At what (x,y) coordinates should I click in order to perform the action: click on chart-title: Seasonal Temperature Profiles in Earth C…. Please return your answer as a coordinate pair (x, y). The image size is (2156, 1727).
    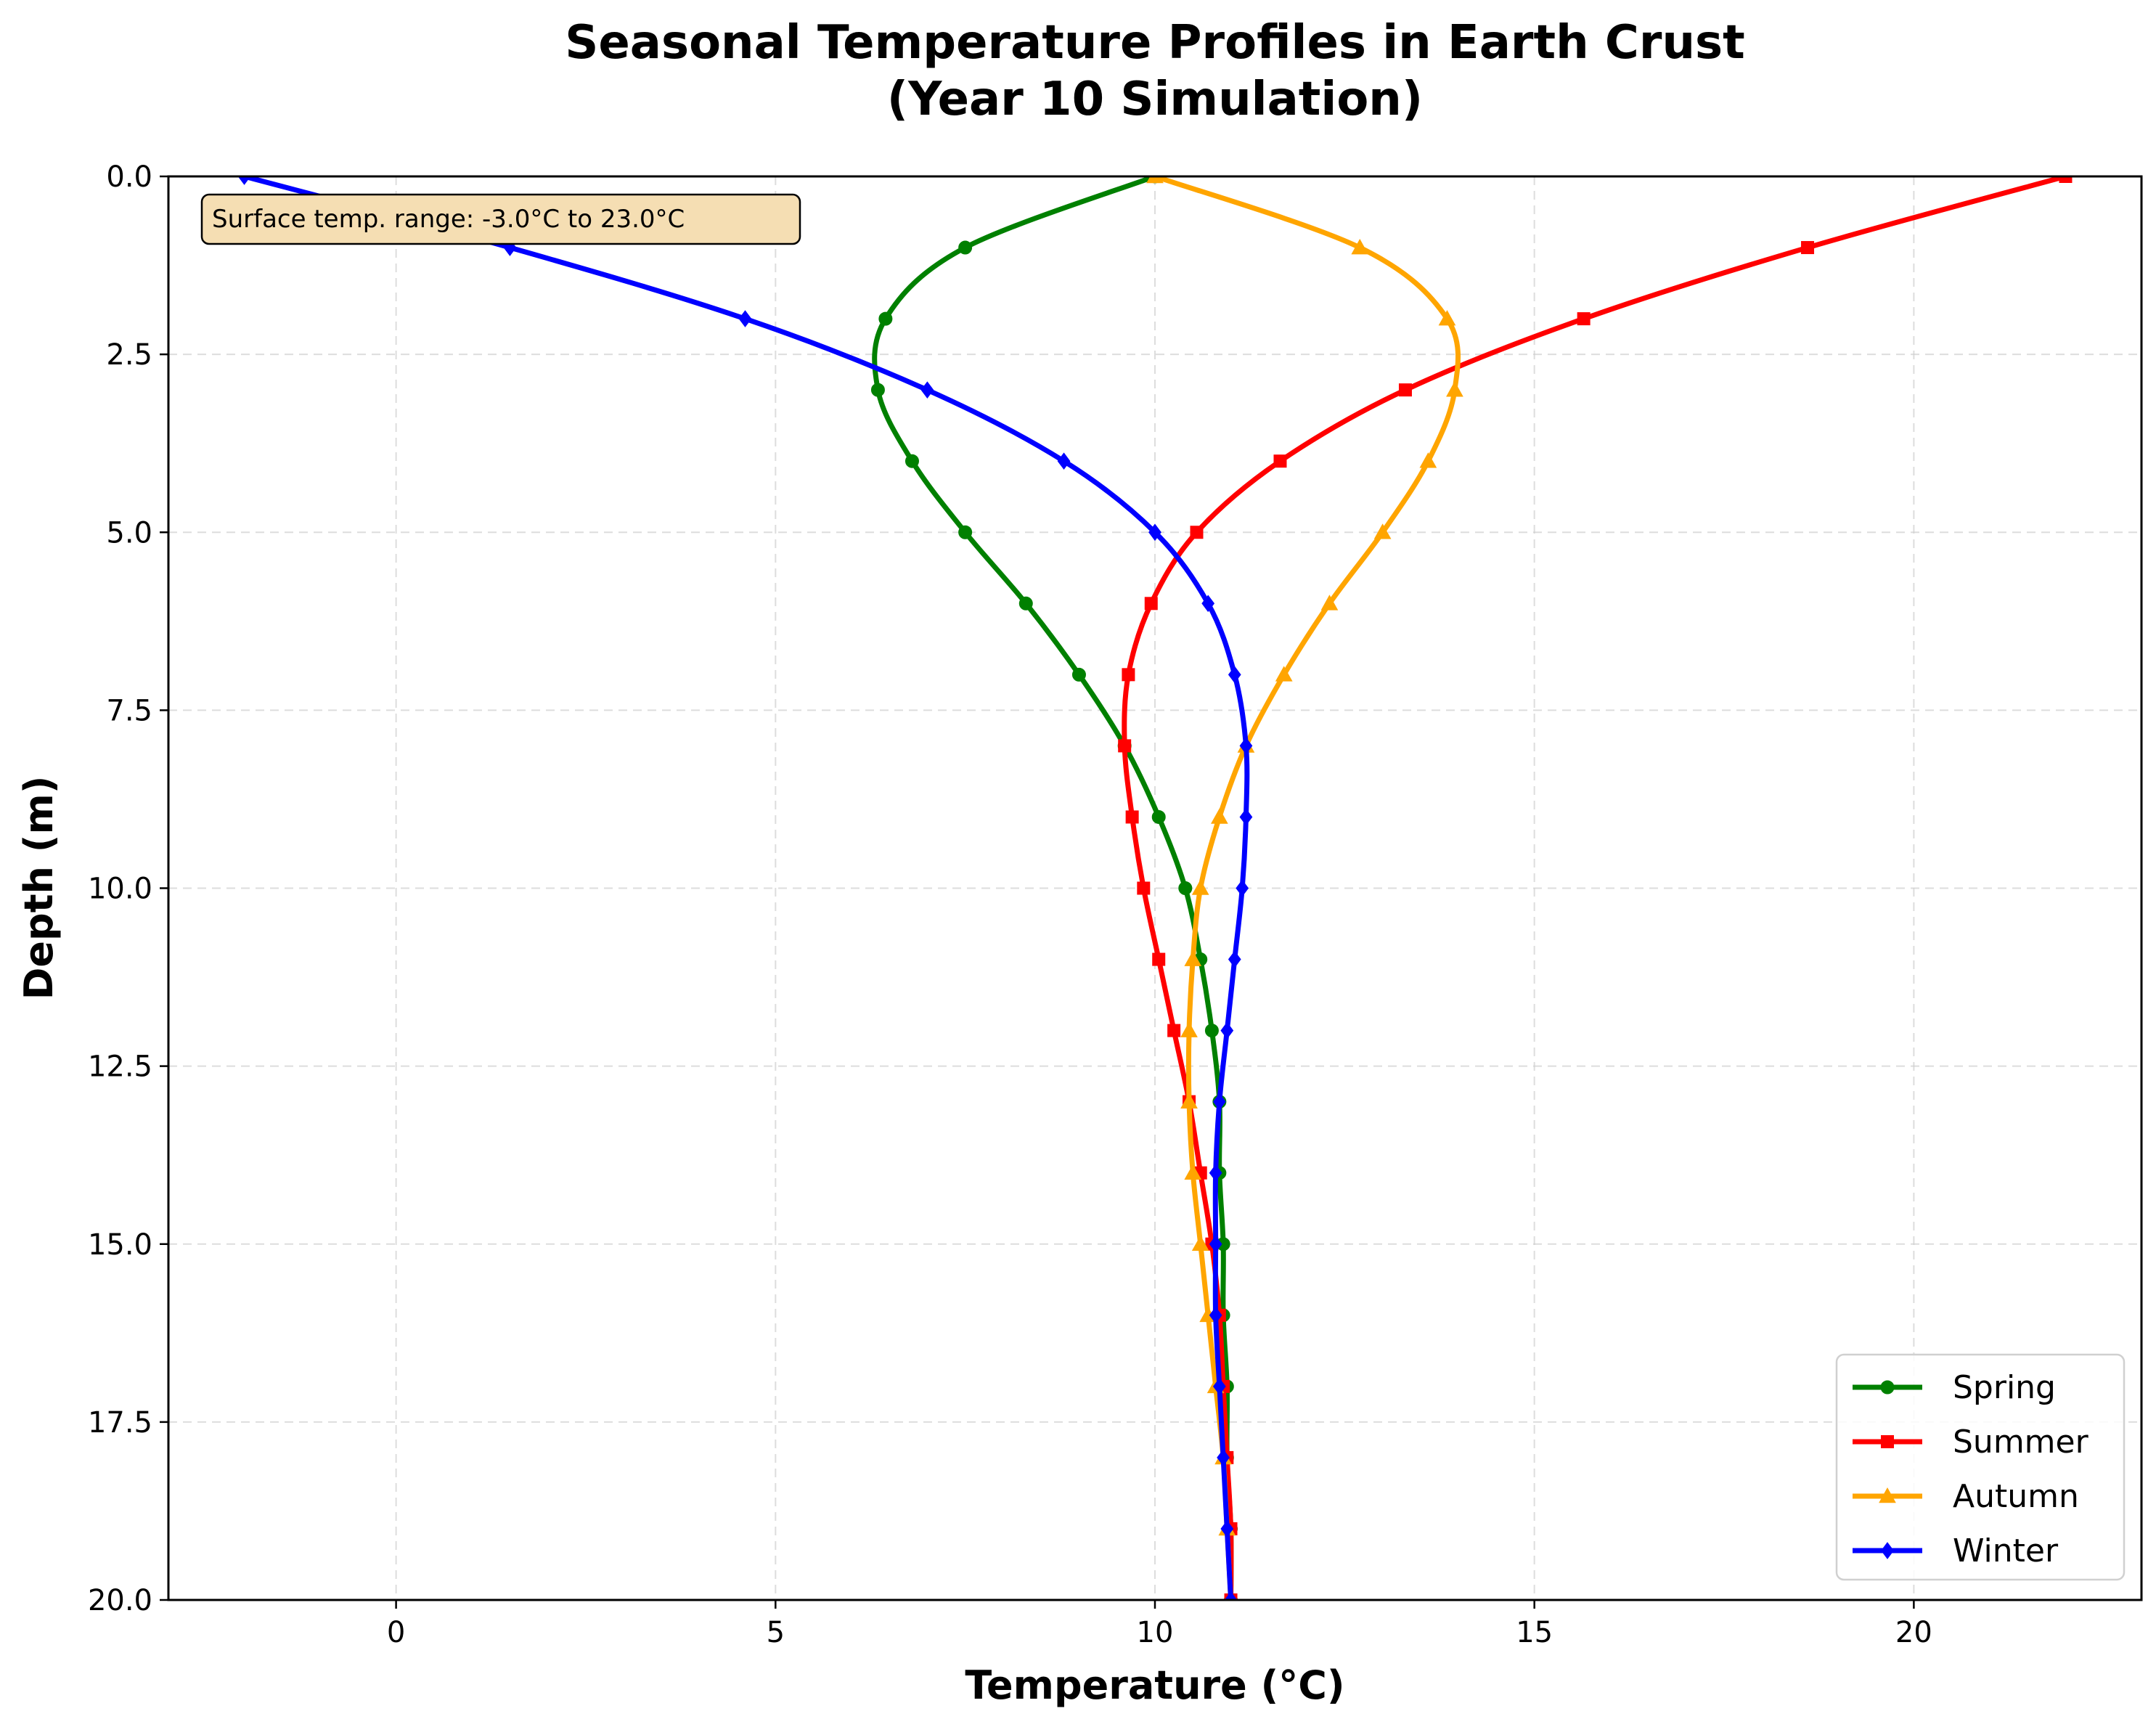
    Looking at the image, I should click on (1155, 71).